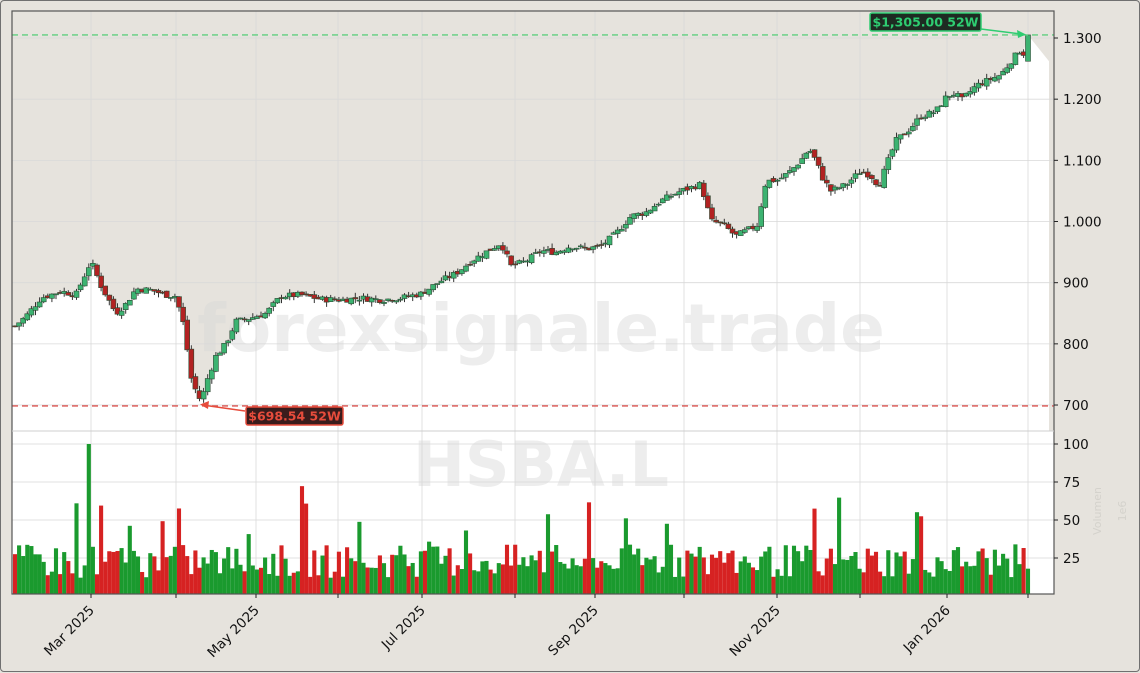 This screenshot has height=673, width=1140. Describe the element at coordinates (541, 328) in the screenshot. I see `watermark-site: forexsignale.trade` at that location.